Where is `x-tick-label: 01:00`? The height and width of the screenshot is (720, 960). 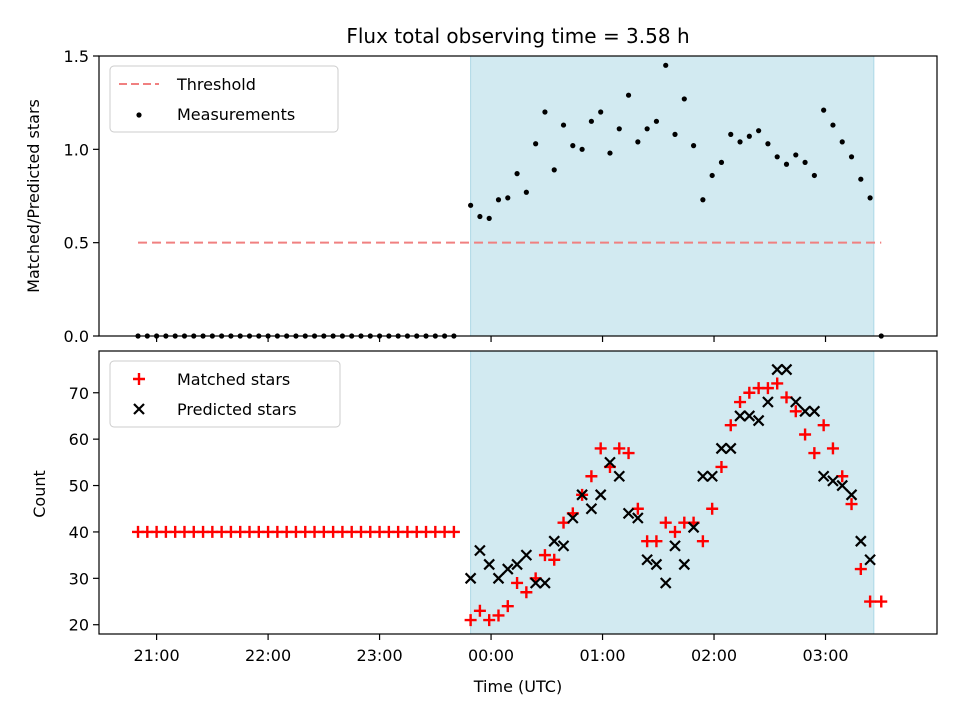 x-tick-label: 01:00 is located at coordinates (602, 655).